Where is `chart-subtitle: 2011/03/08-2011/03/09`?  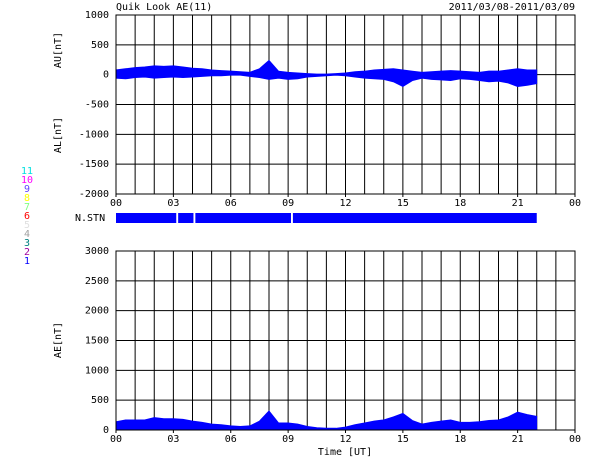
chart-subtitle: 2011/03/08-2011/03/09 is located at coordinates (512, 7).